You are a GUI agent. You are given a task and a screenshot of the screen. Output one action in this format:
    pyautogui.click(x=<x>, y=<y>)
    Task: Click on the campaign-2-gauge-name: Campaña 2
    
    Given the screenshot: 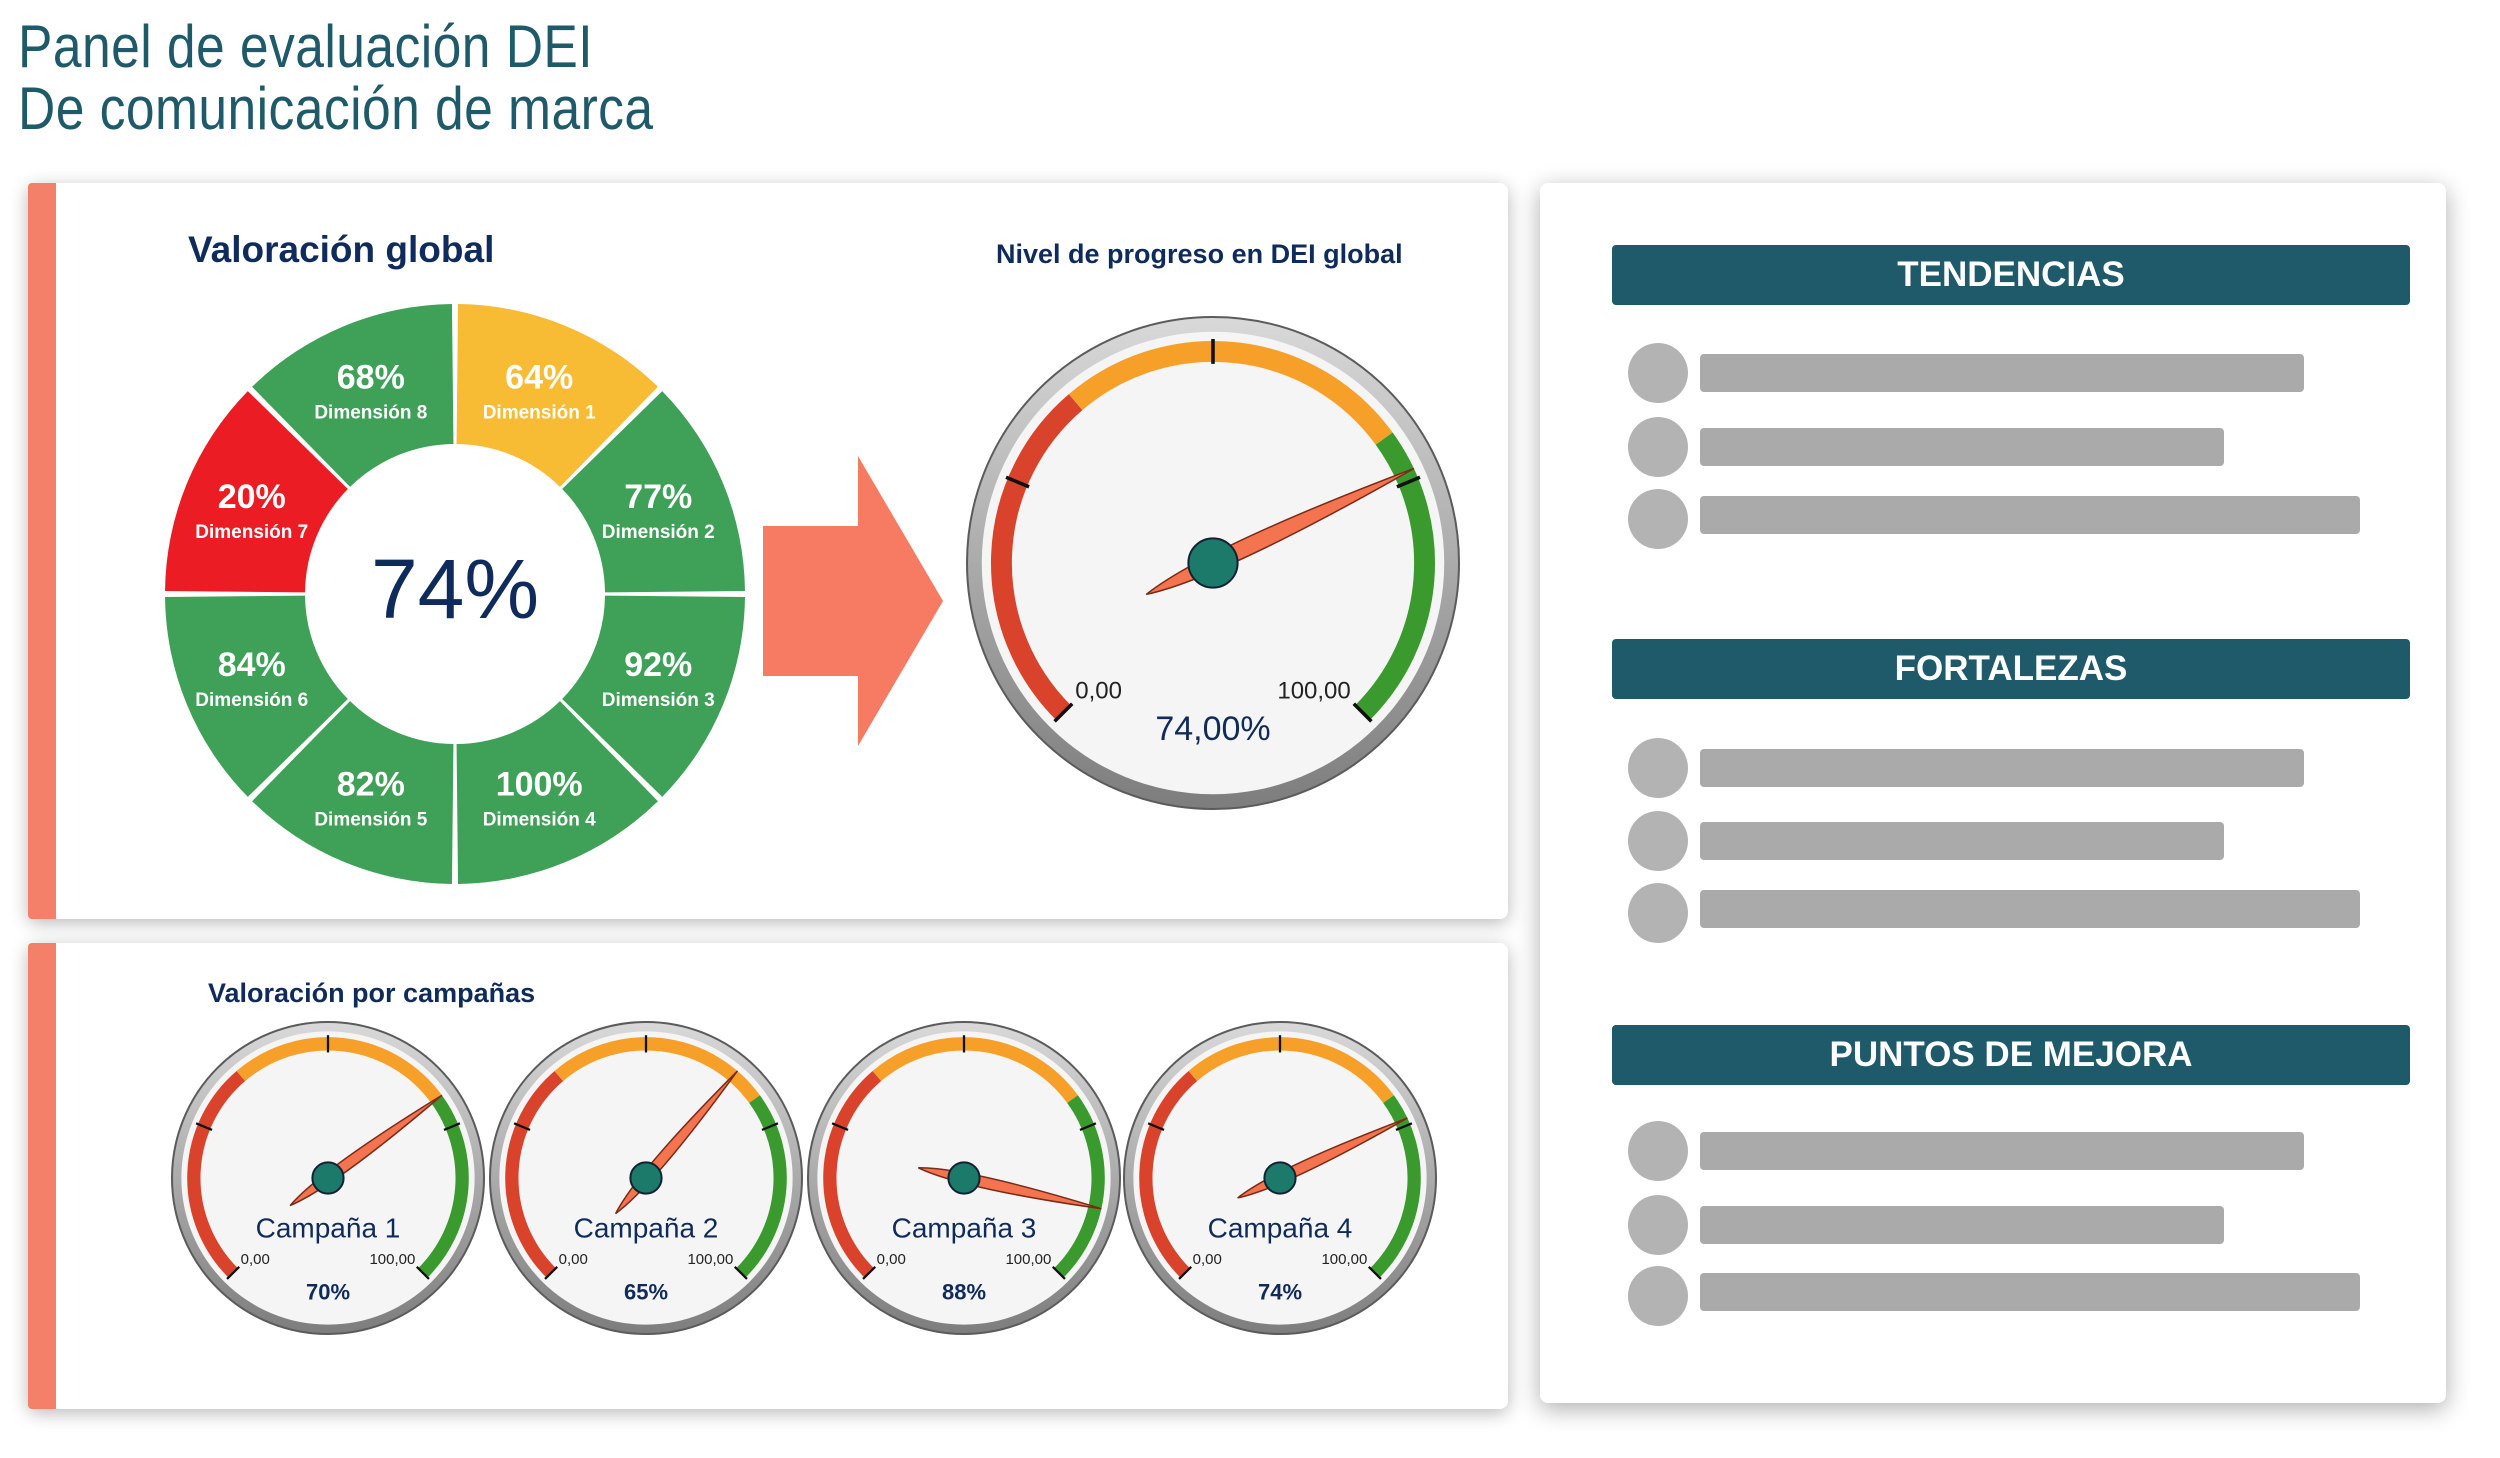 What is the action you would take?
    pyautogui.click(x=646, y=1227)
    